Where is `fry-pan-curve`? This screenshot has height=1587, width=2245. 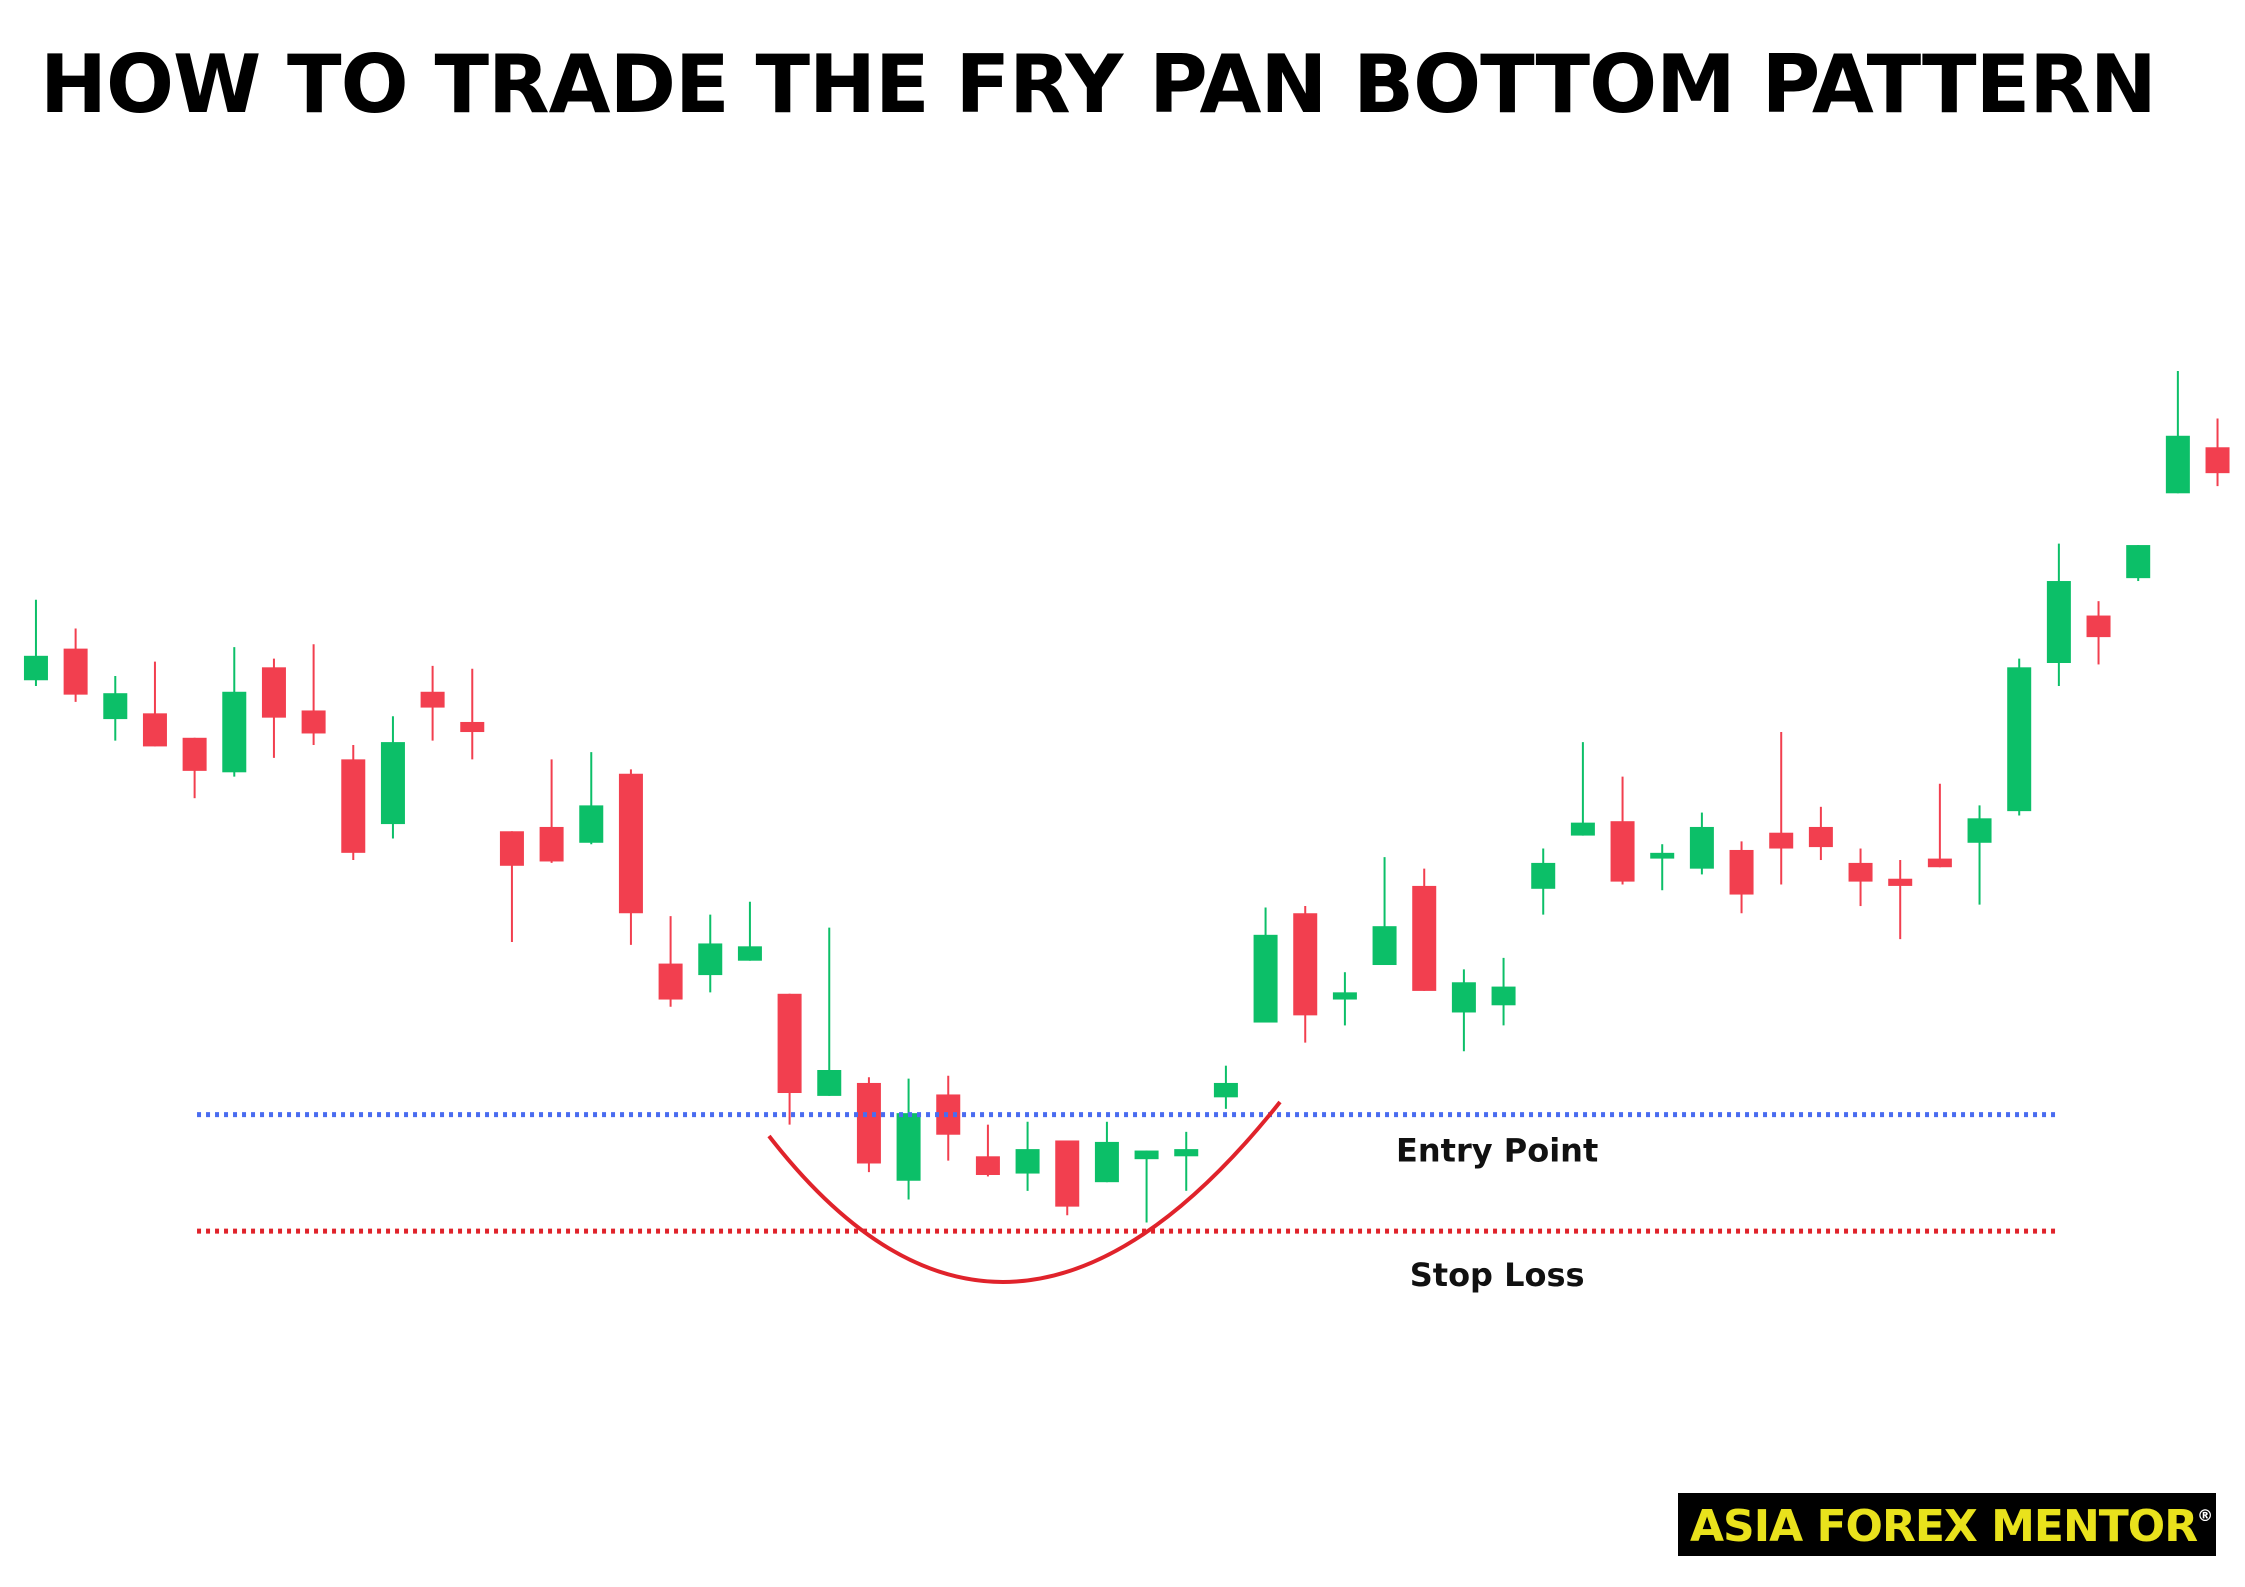
fry-pan-curve is located at coordinates (1024, 1192).